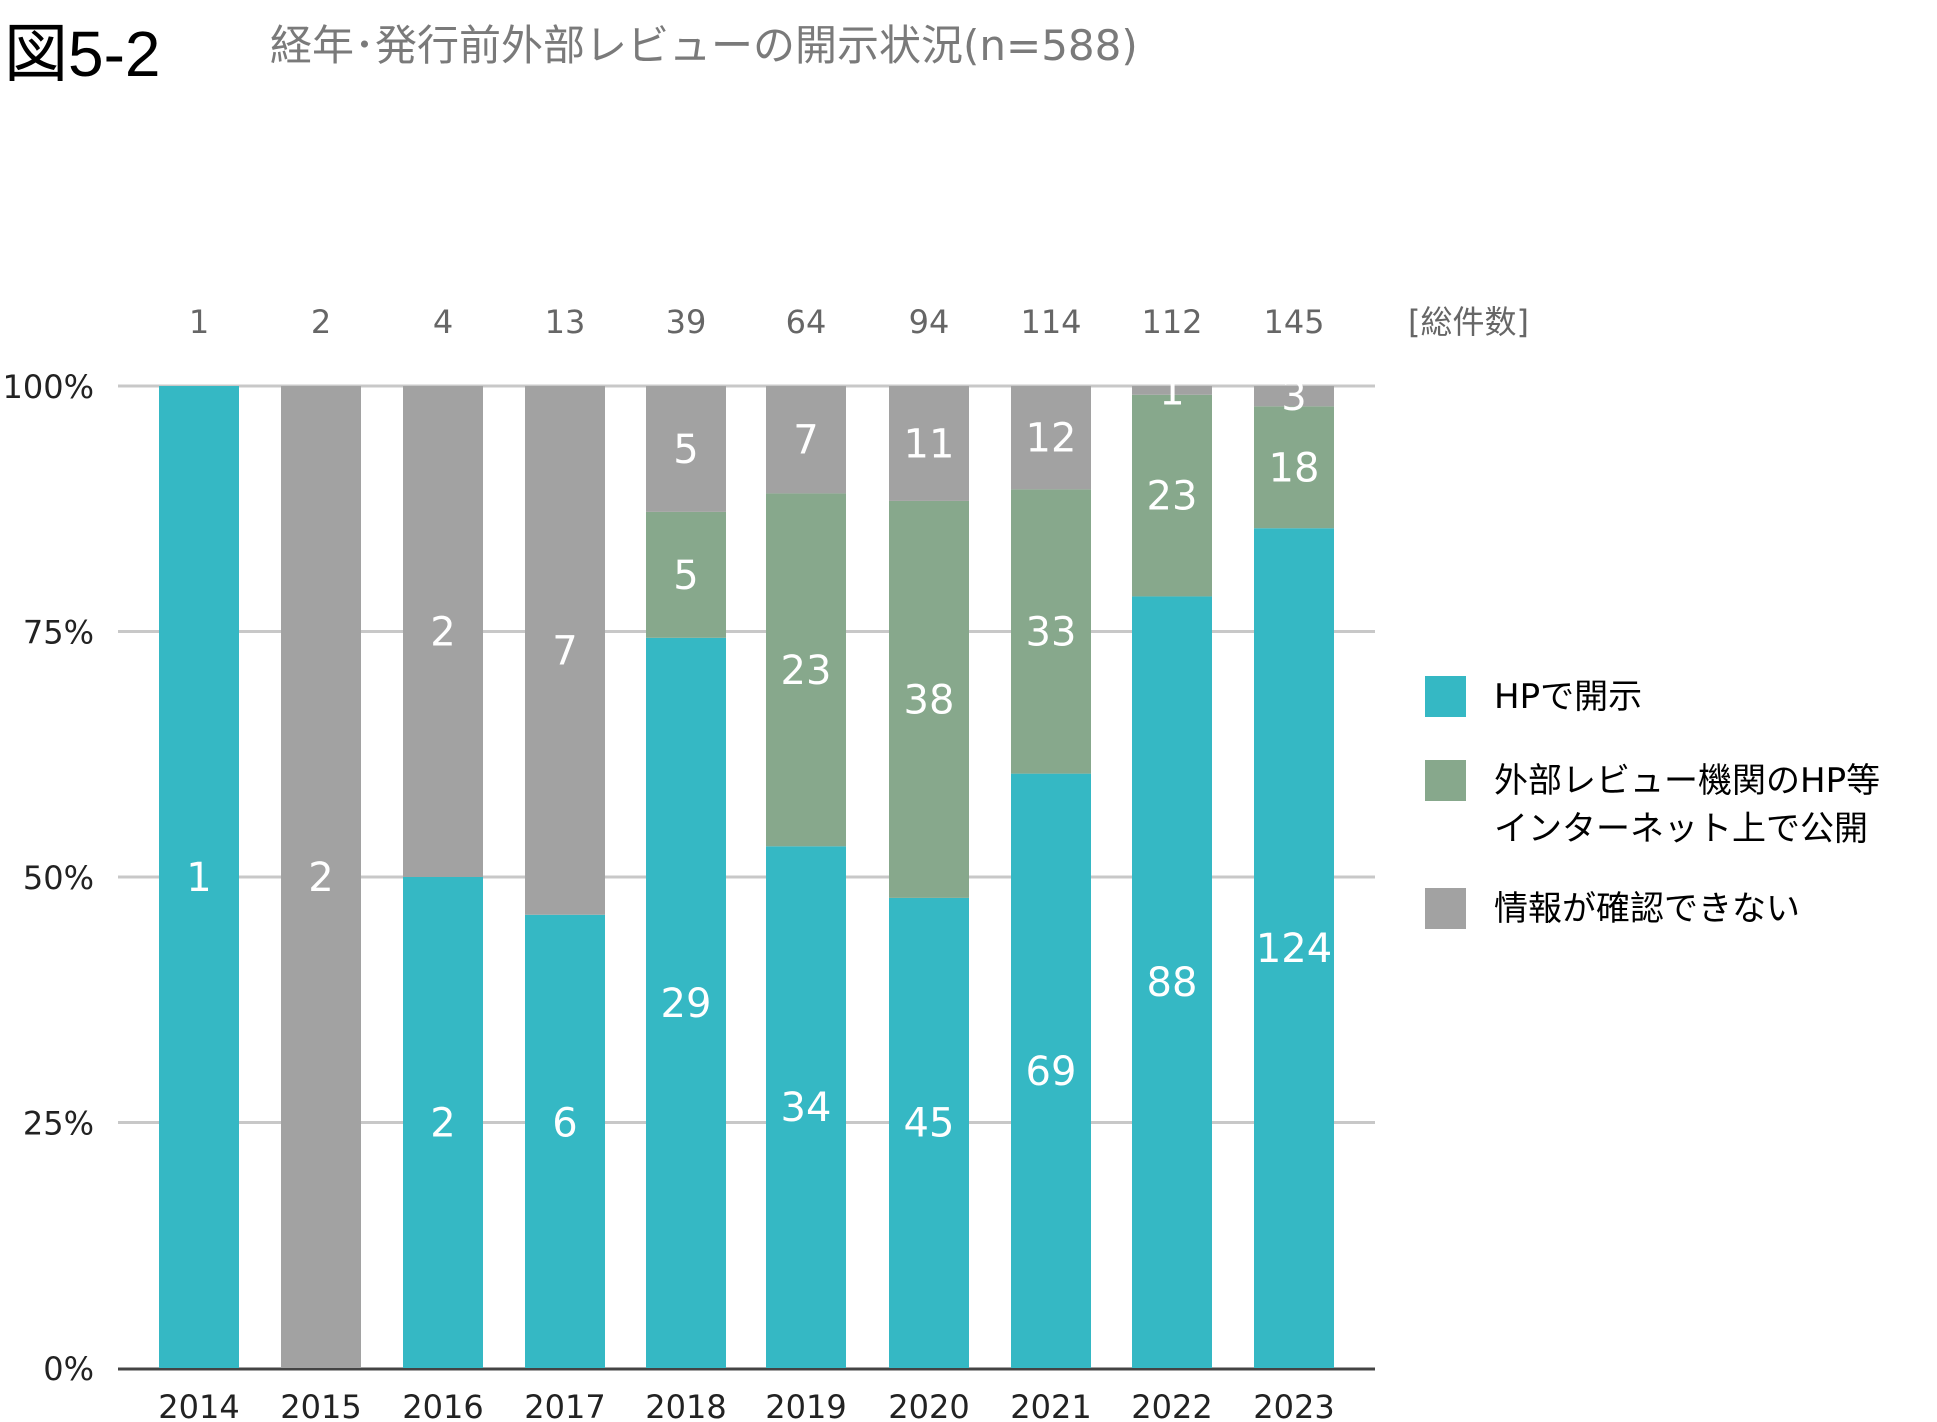 The width and height of the screenshot is (1937, 1422). What do you see at coordinates (1050, 1405) in the screenshot?
I see `x-tick-label: 2021` at bounding box center [1050, 1405].